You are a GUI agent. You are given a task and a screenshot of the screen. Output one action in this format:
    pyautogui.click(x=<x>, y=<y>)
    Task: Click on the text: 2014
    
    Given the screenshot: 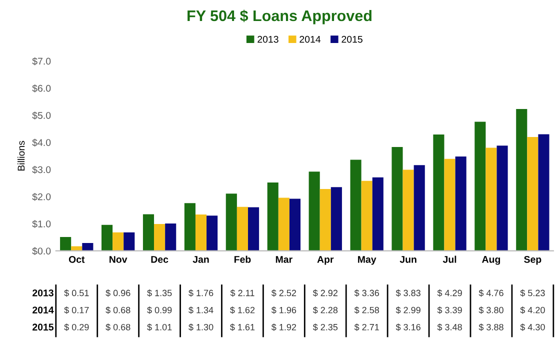 What is the action you would take?
    pyautogui.click(x=43, y=310)
    